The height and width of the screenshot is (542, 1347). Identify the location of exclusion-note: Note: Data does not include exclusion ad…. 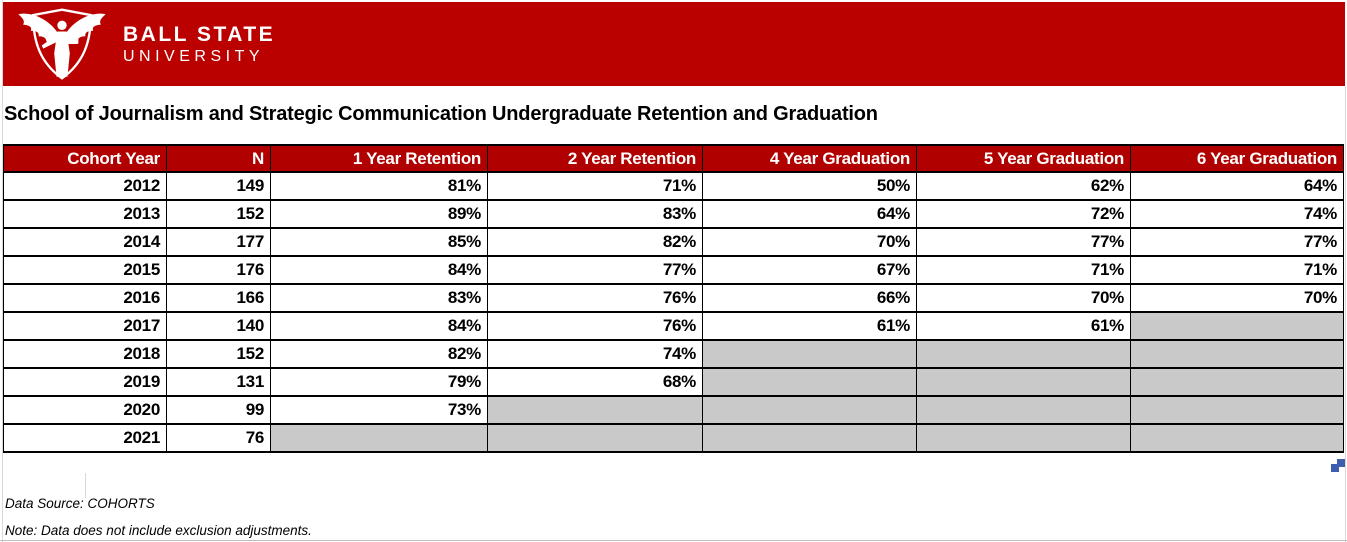
(158, 530).